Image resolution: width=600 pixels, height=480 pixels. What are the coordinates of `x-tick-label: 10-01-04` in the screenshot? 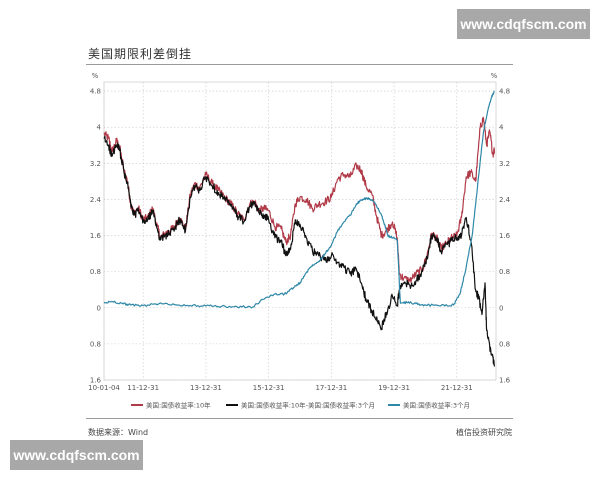 It's located at (104, 388).